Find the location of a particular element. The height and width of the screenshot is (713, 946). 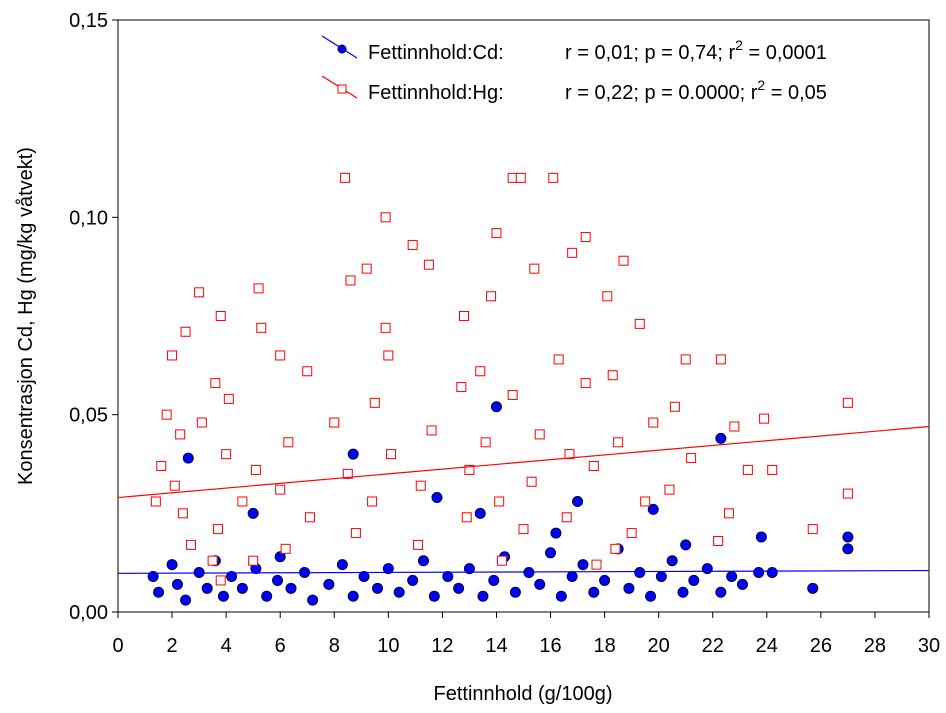

legend-stats: r = 0,01; p = 0,74; r2 = 0,0001 is located at coordinates (696, 50).